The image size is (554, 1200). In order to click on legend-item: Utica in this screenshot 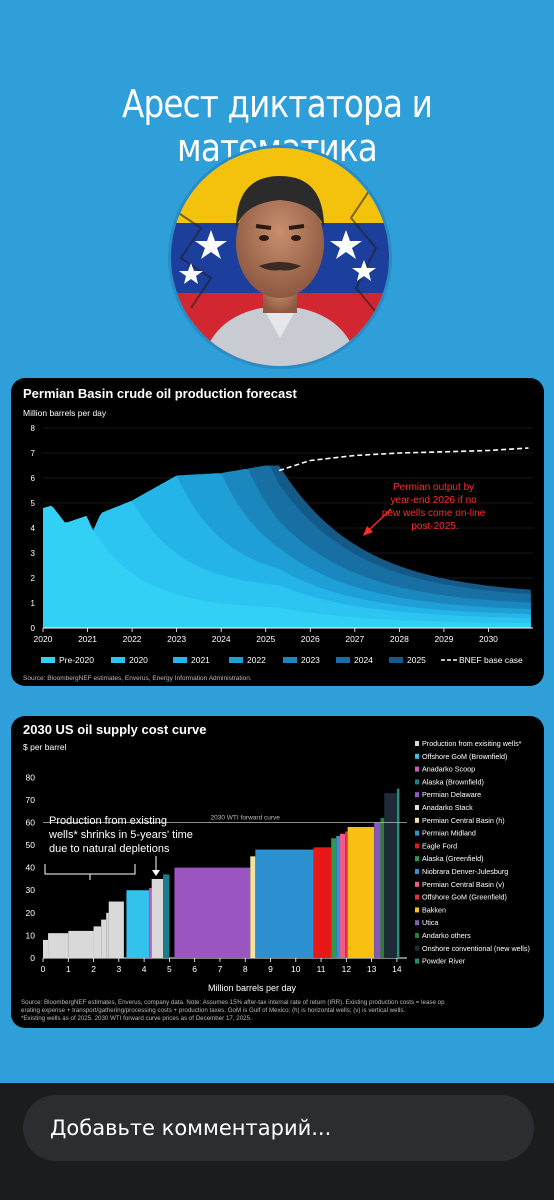, I will do `click(426, 922)`.